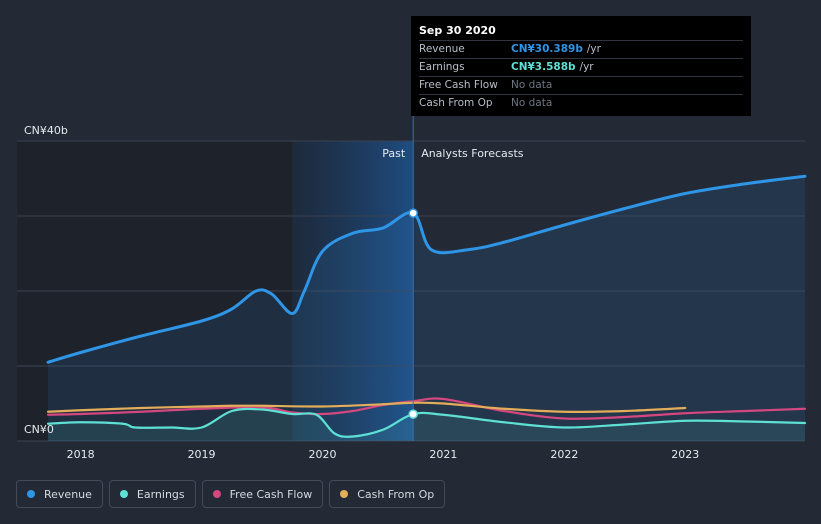 The height and width of the screenshot is (524, 821). Describe the element at coordinates (39, 429) in the screenshot. I see `y-axis-bottom-label: CN¥0` at that location.